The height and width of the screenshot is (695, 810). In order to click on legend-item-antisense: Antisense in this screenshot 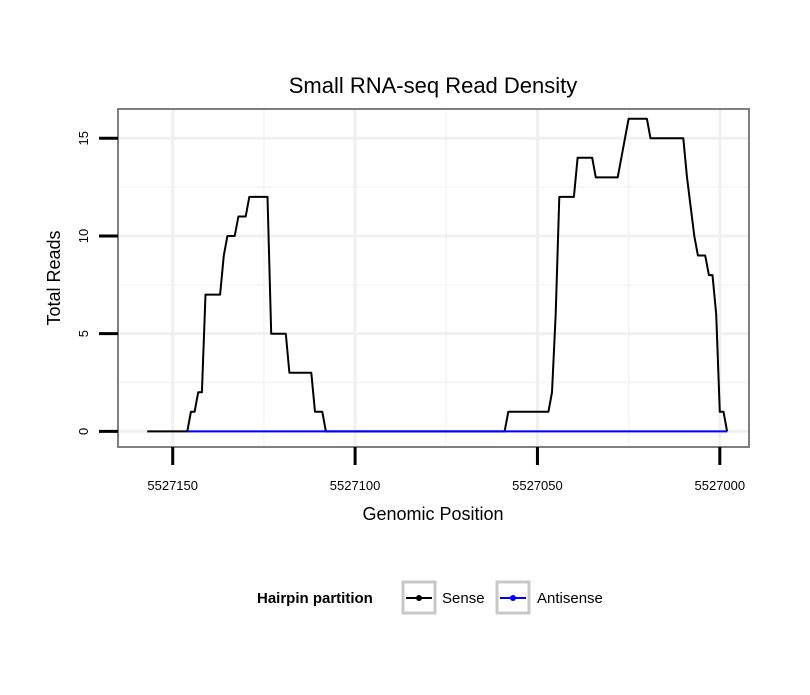, I will do `click(549, 597)`.